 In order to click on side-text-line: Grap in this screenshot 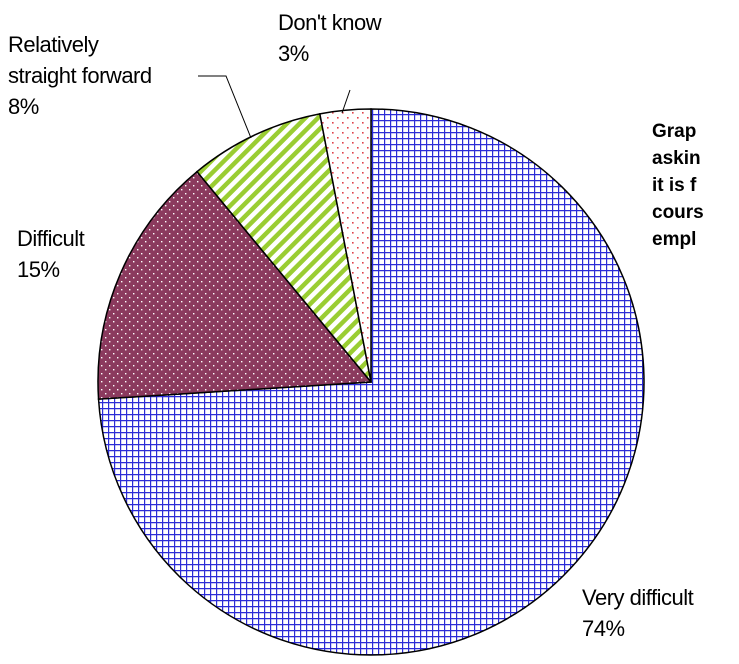, I will do `click(674, 131)`.